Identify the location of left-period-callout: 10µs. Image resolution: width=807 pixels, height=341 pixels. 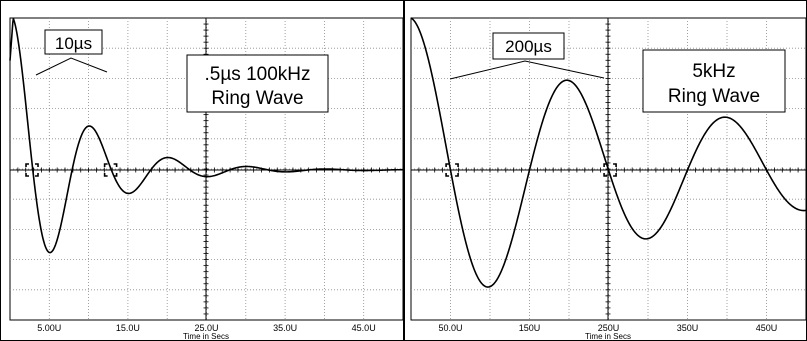
(71, 52).